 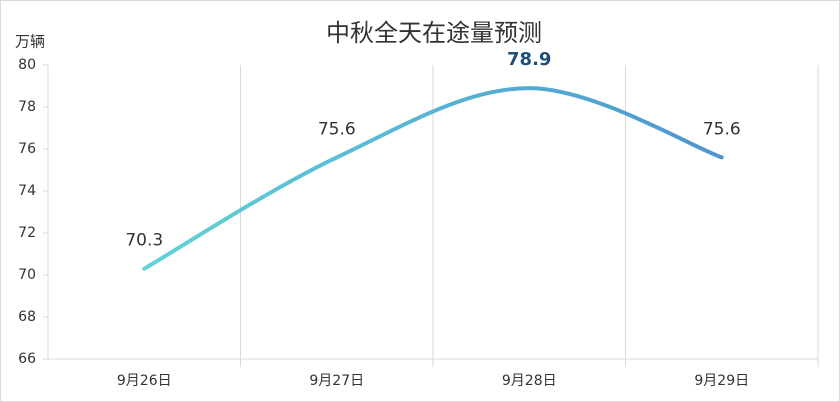 What do you see at coordinates (144, 241) in the screenshot?
I see `data-label: 70.3` at bounding box center [144, 241].